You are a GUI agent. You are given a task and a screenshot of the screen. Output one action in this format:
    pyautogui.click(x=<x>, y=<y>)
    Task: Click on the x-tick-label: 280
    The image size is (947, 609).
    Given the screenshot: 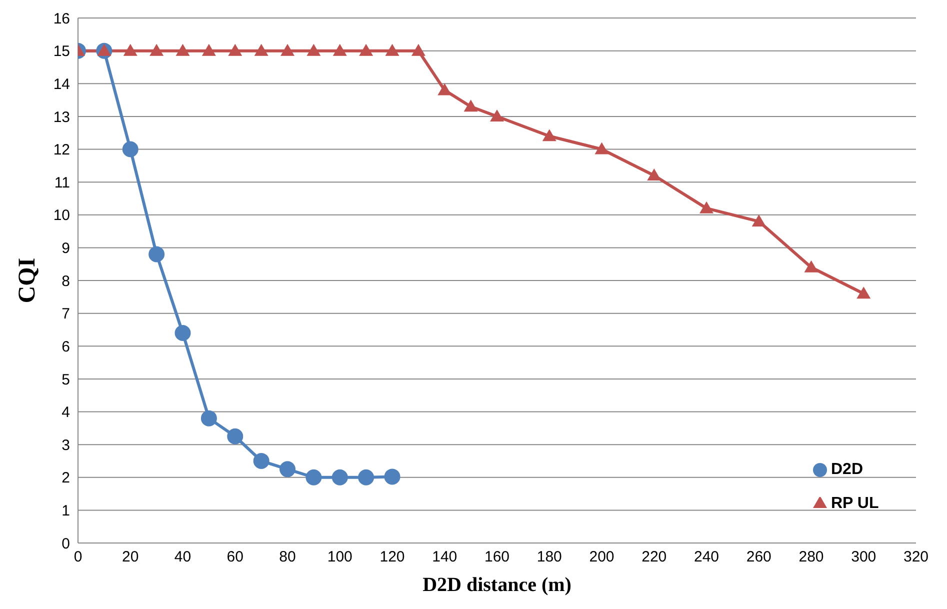 What is the action you would take?
    pyautogui.click(x=811, y=557)
    